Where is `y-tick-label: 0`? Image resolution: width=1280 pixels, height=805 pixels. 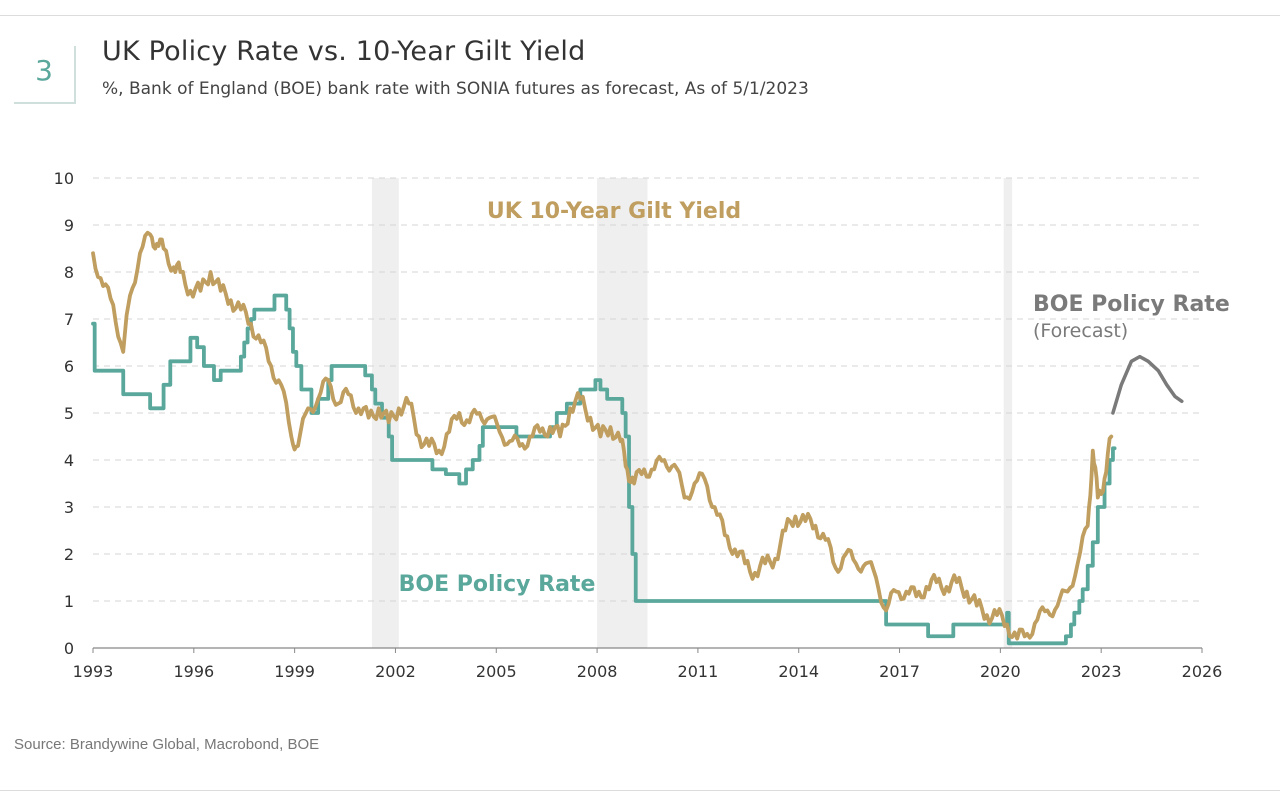 y-tick-label: 0 is located at coordinates (69, 648).